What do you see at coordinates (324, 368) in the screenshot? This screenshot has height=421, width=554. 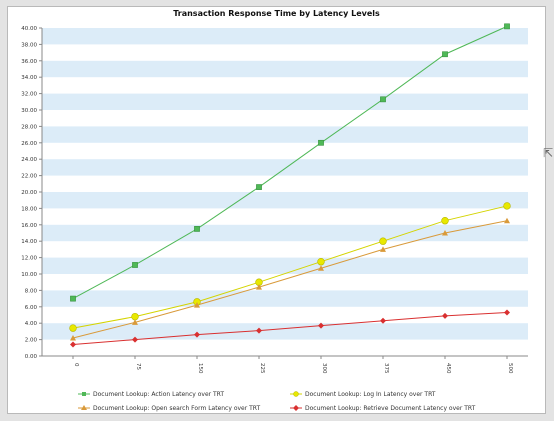 I see `x-tick-label: 300` at bounding box center [324, 368].